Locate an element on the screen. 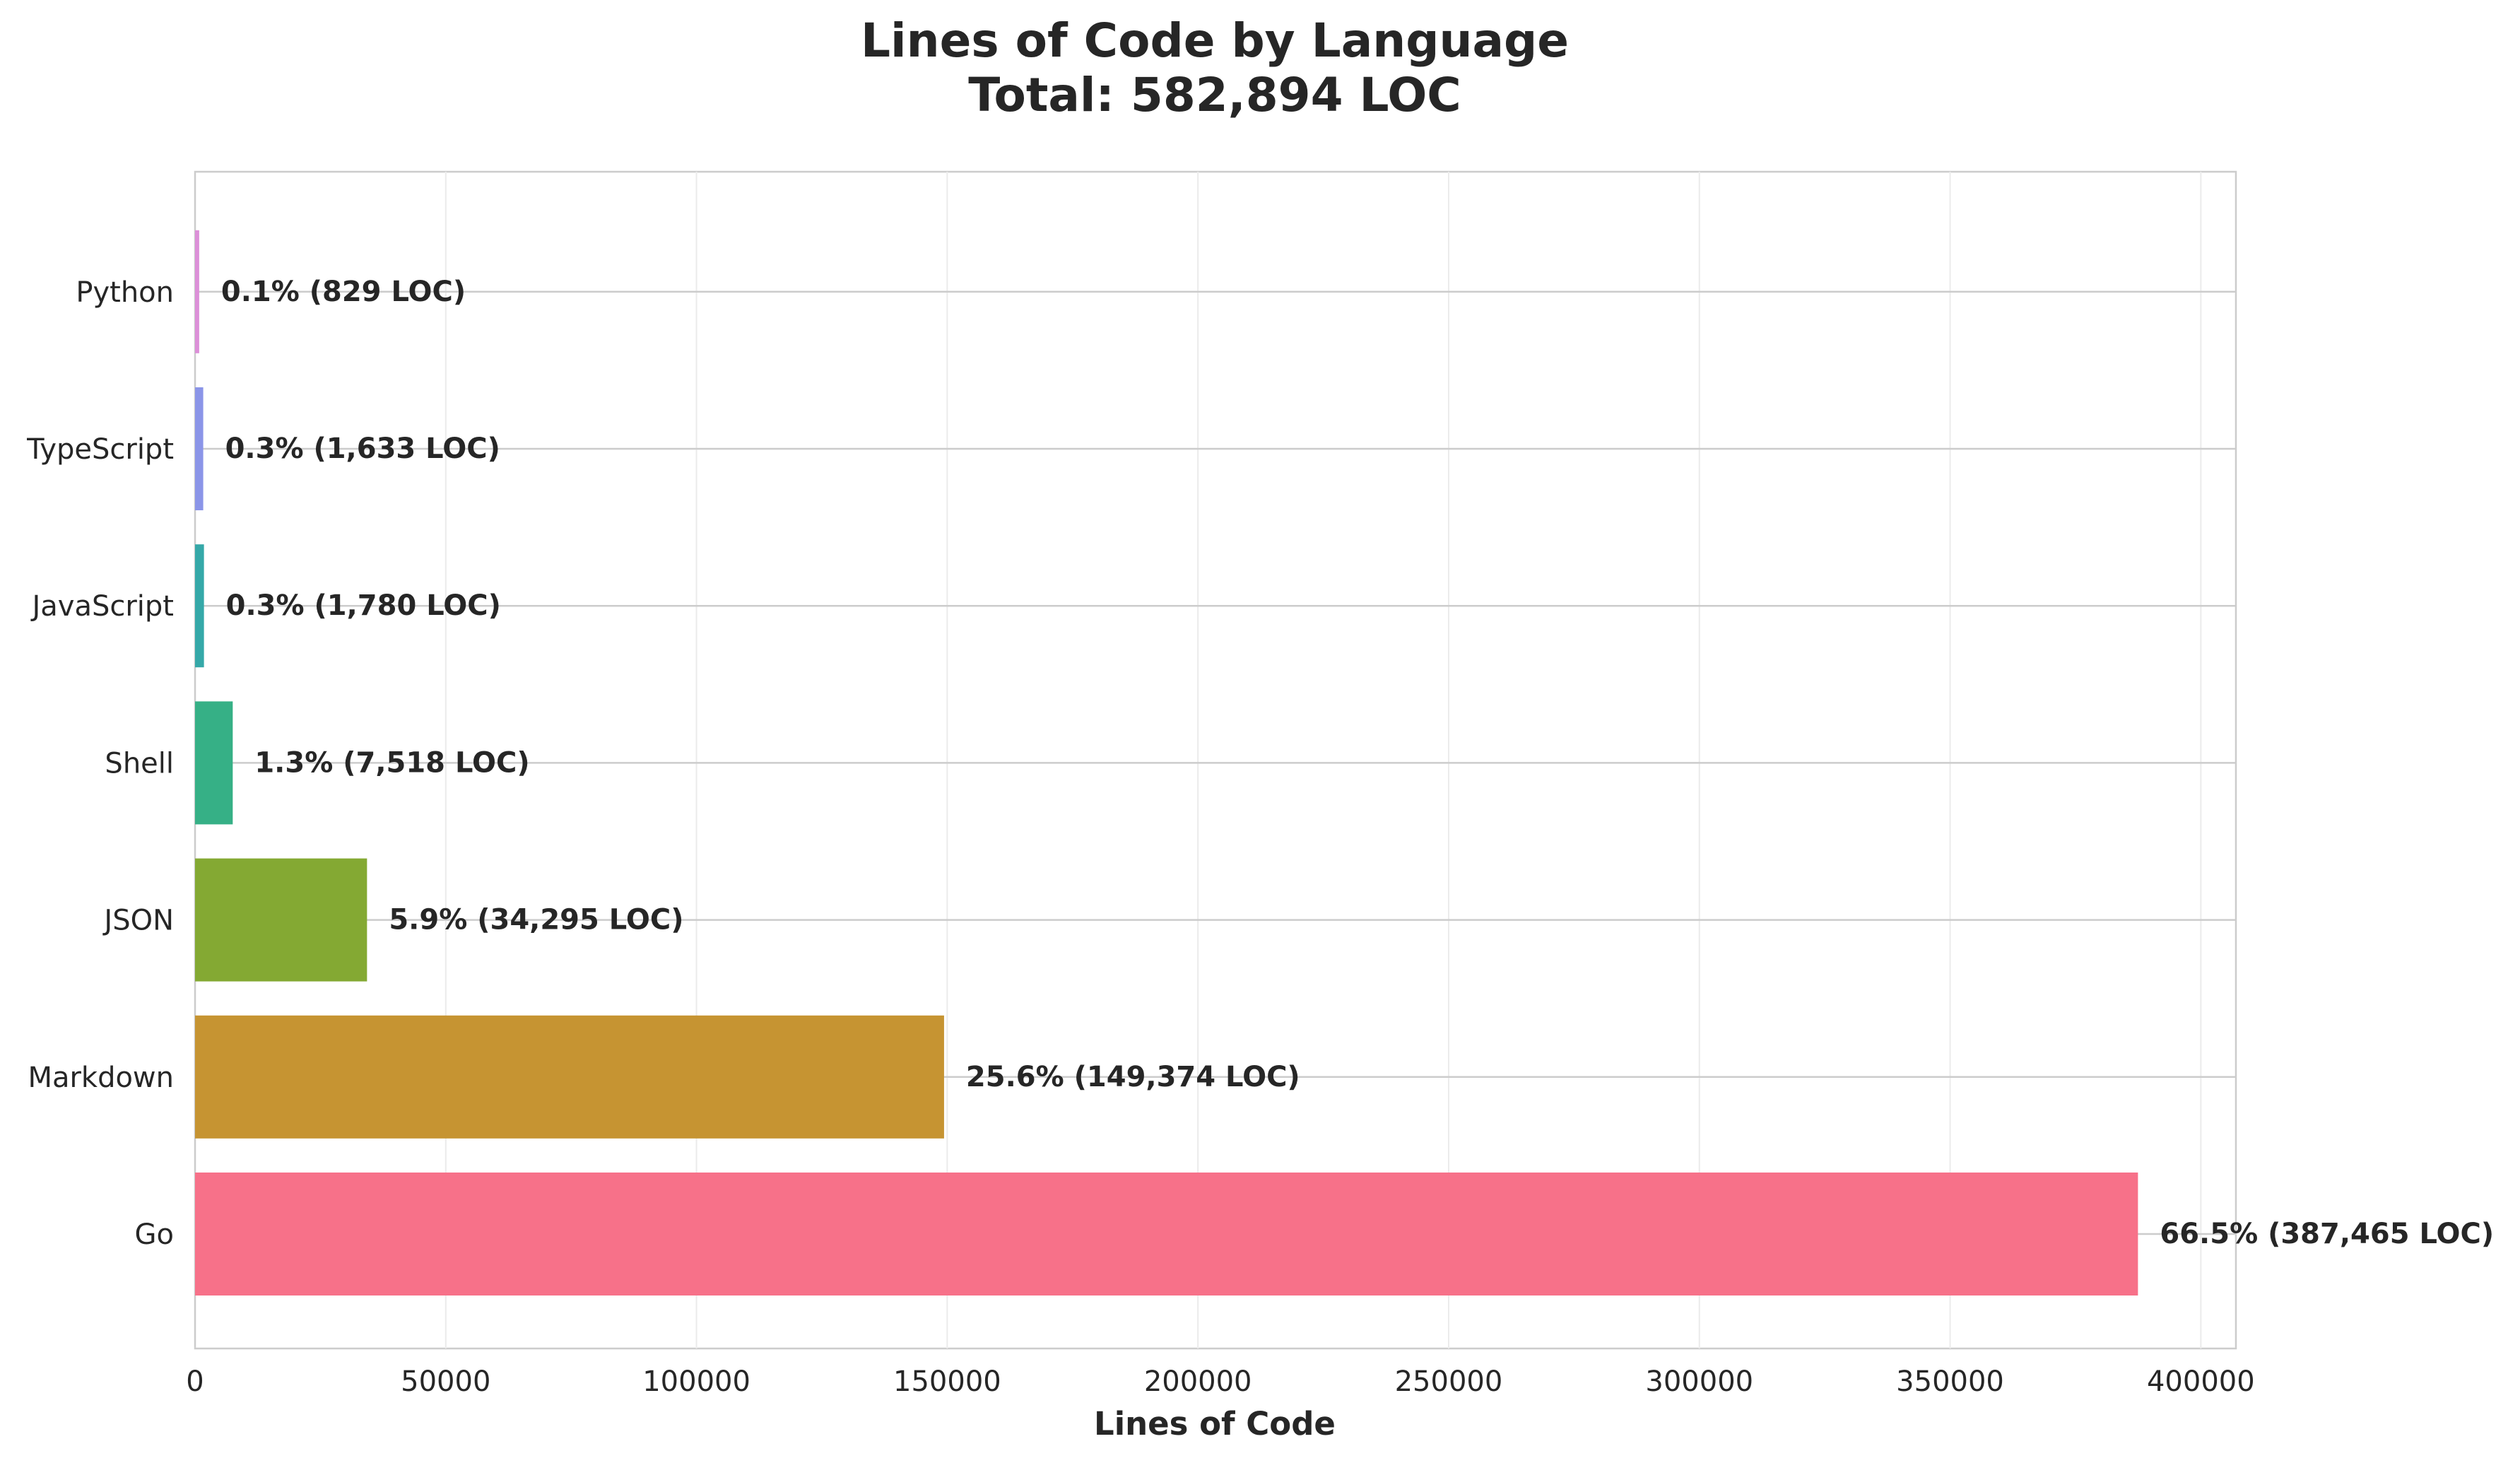 This screenshot has height=1463, width=2520. data-label: 0.3% (1,633 LOC) is located at coordinates (363, 449).